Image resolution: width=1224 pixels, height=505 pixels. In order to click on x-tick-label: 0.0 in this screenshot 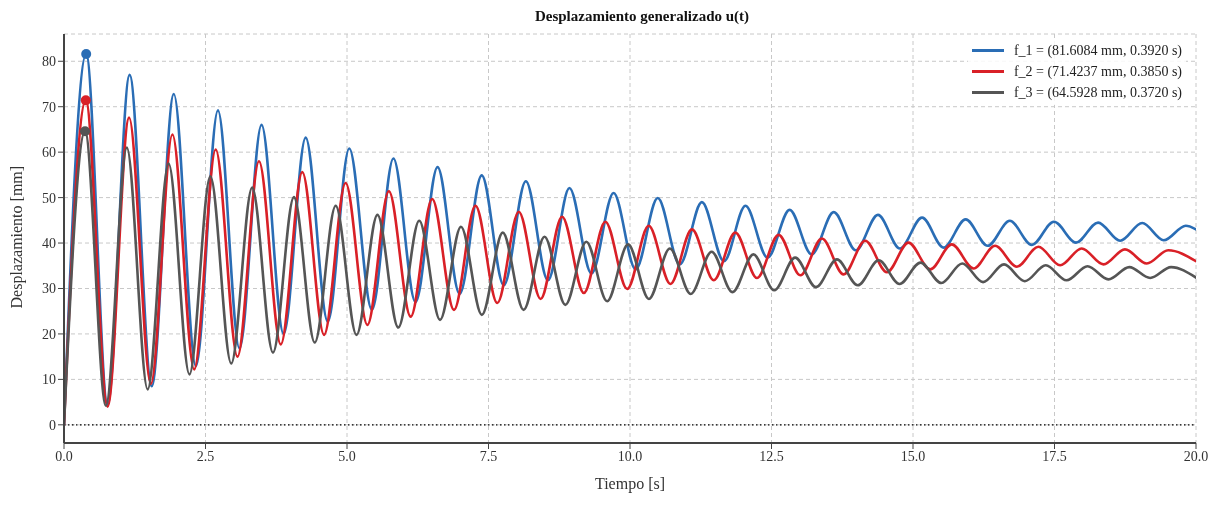, I will do `click(64, 456)`.